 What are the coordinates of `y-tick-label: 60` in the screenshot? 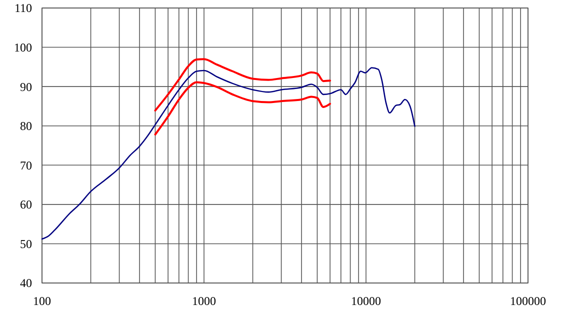 It's located at (26, 205).